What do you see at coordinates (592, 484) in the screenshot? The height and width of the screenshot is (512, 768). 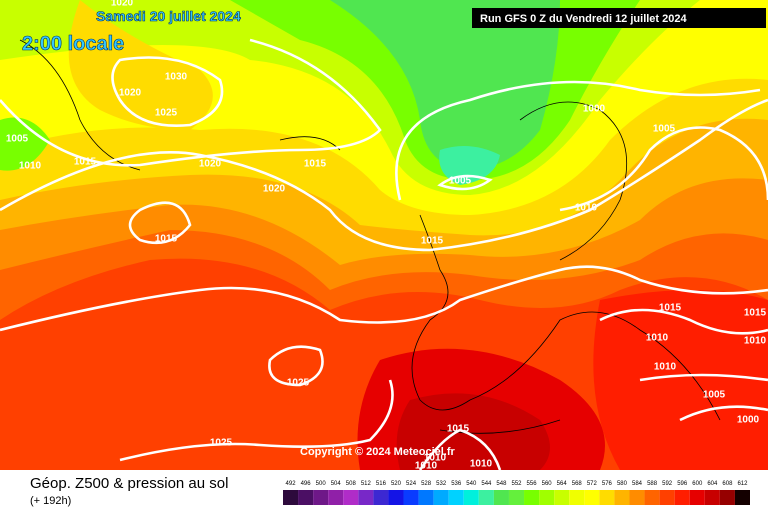 I see `legend-label: 572` at bounding box center [592, 484].